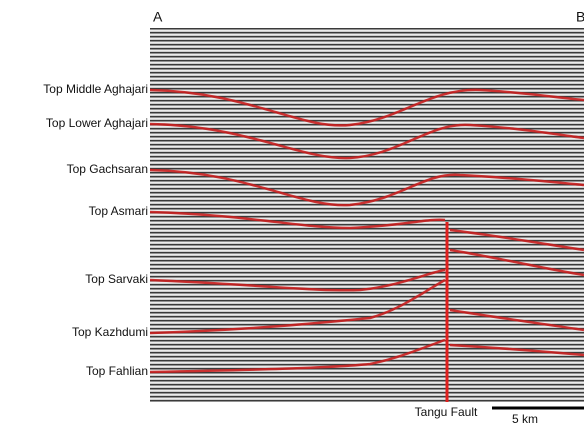 The width and height of the screenshot is (584, 425). I want to click on section-end-b: B, so click(580, 17).